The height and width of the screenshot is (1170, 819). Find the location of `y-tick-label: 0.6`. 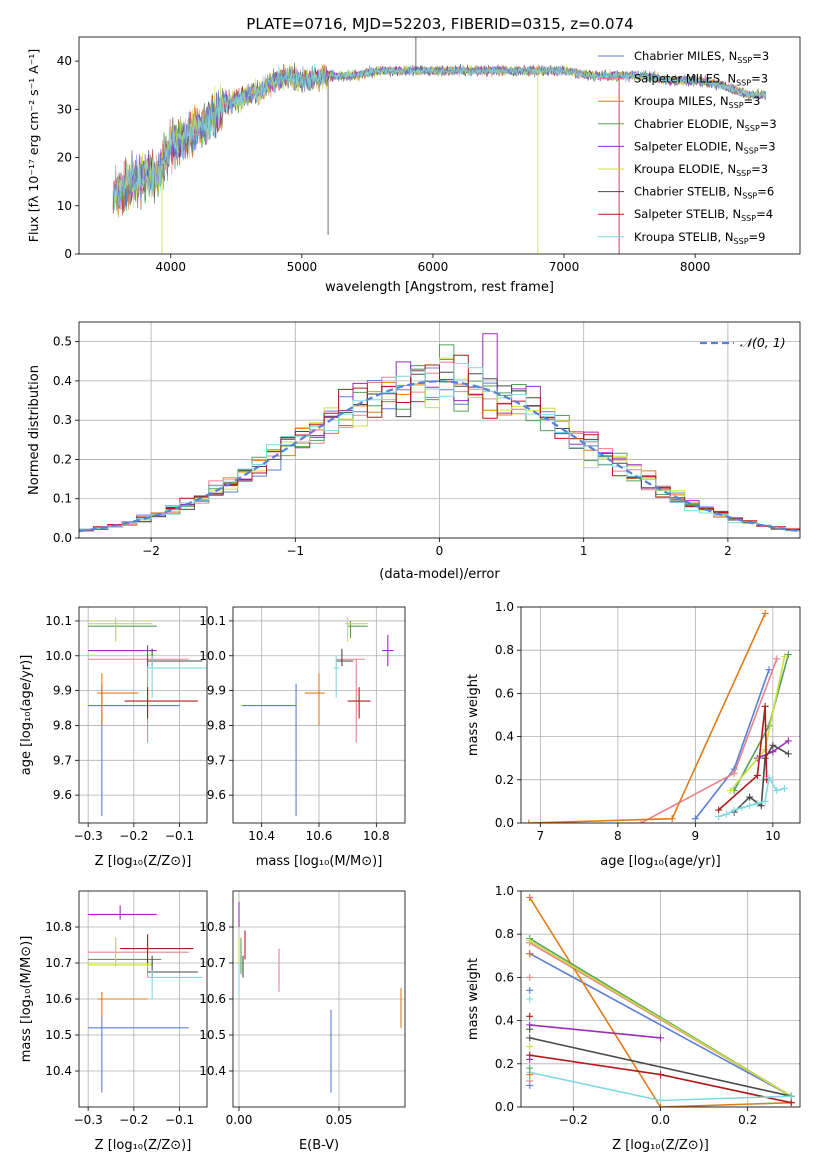

y-tick-label: 0.6 is located at coordinates (504, 977).